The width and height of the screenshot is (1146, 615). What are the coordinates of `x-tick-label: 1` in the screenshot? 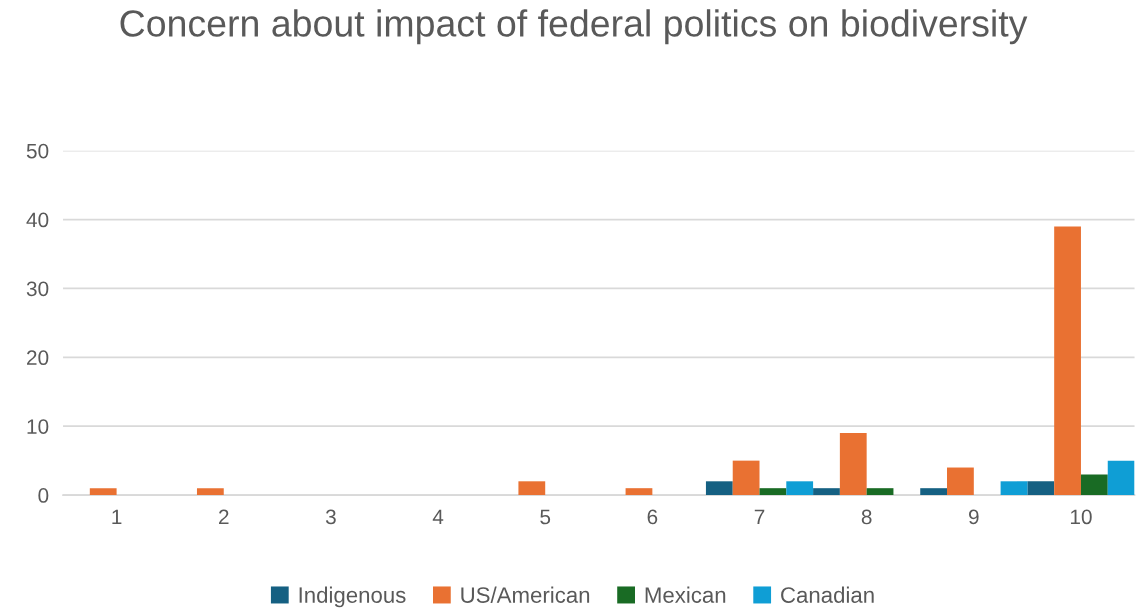 It's located at (117, 517).